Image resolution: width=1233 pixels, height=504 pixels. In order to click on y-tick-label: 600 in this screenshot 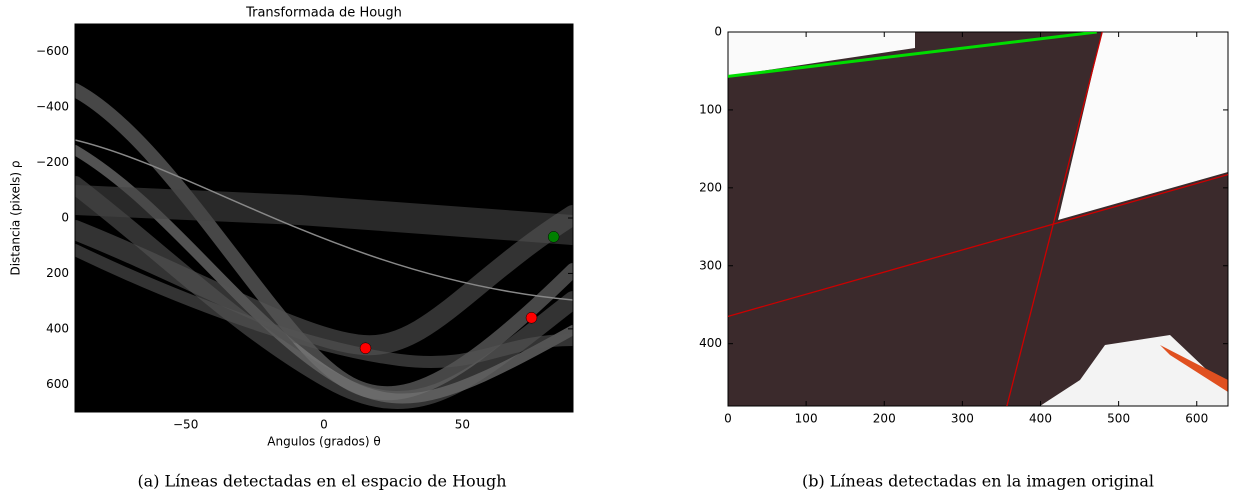, I will do `click(57, 384)`.